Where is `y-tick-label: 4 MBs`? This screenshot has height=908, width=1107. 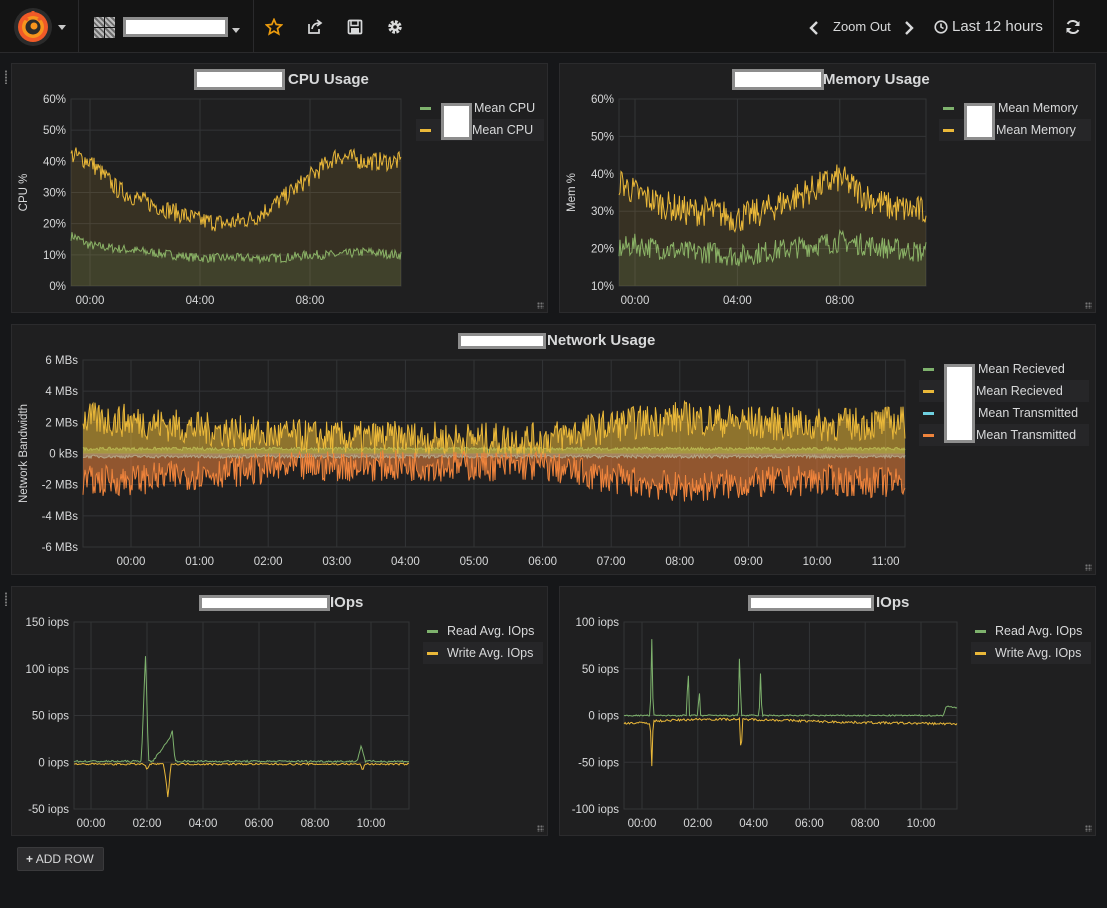 y-tick-label: 4 MBs is located at coordinates (61, 392).